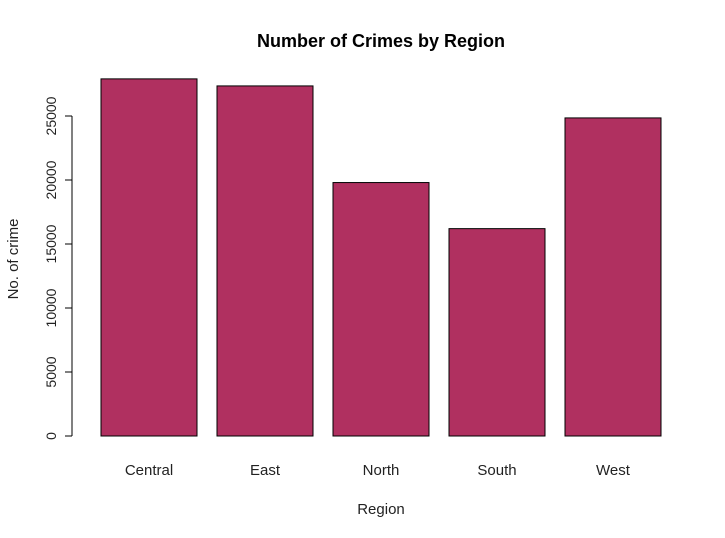 This screenshot has height=538, width=725. What do you see at coordinates (51, 436) in the screenshot?
I see `y-tick-label: 0` at bounding box center [51, 436].